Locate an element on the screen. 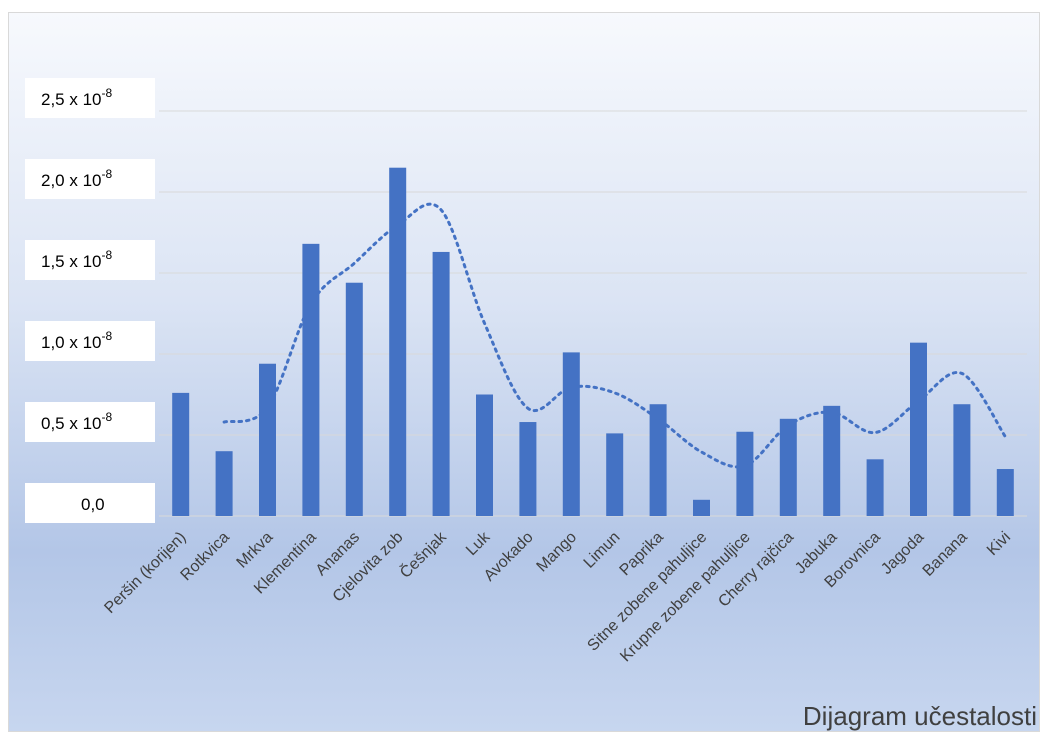 The height and width of the screenshot is (733, 1044). x-tick-label: Kivi is located at coordinates (999, 544).